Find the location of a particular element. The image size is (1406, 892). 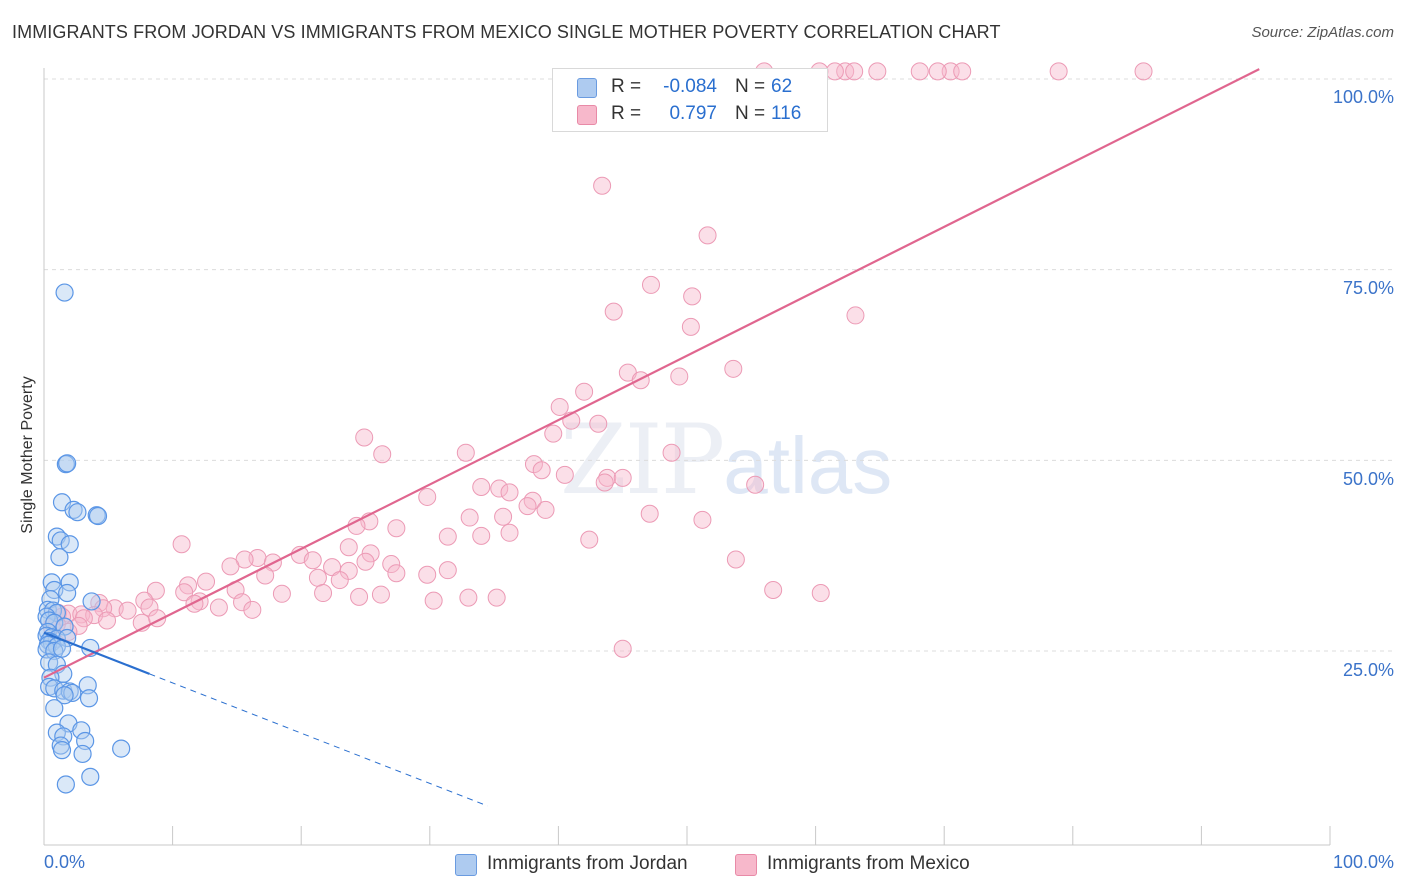

jordan-trend-line is located at coordinates (96, 653).